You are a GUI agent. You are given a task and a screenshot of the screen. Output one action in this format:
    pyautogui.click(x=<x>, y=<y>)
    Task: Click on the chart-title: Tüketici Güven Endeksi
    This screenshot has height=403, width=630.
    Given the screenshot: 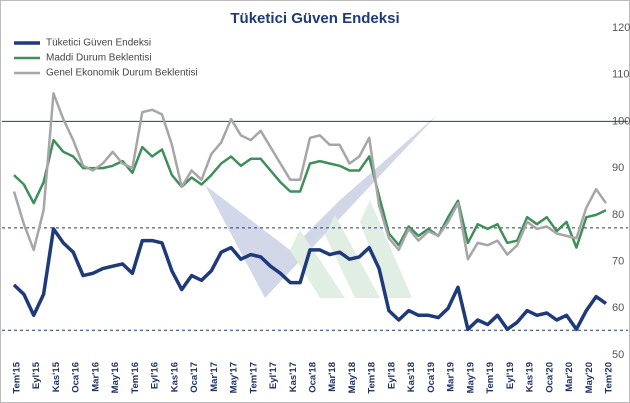 What is the action you would take?
    pyautogui.click(x=314, y=18)
    